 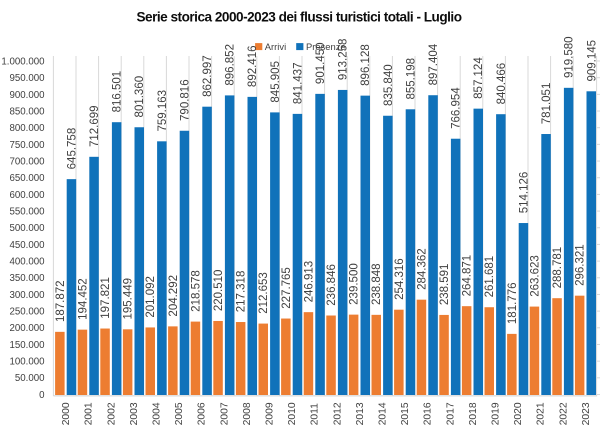 What do you see at coordinates (360, 413) in the screenshot?
I see `svg-text: 2013` at bounding box center [360, 413].